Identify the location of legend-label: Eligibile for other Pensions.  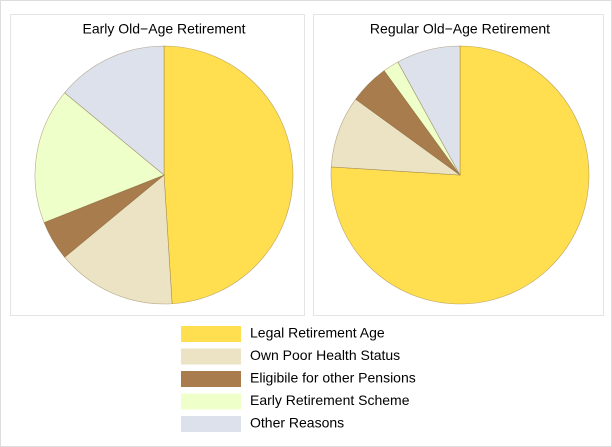
(333, 378).